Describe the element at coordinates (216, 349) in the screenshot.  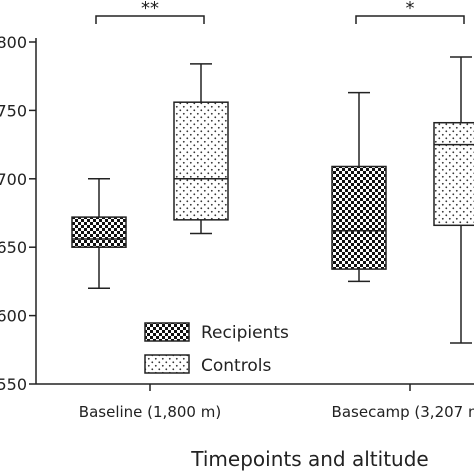
I see `legend: Recipients Controls` at that location.